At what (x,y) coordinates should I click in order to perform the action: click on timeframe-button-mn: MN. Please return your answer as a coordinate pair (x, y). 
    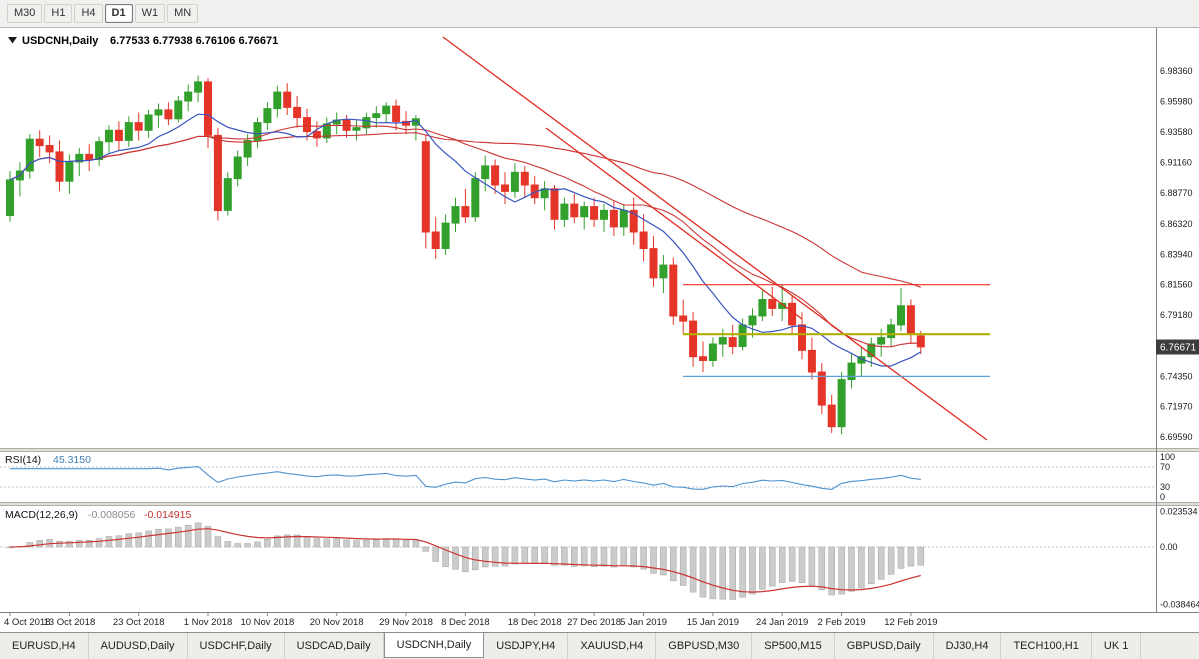
    Looking at the image, I should click on (183, 13).